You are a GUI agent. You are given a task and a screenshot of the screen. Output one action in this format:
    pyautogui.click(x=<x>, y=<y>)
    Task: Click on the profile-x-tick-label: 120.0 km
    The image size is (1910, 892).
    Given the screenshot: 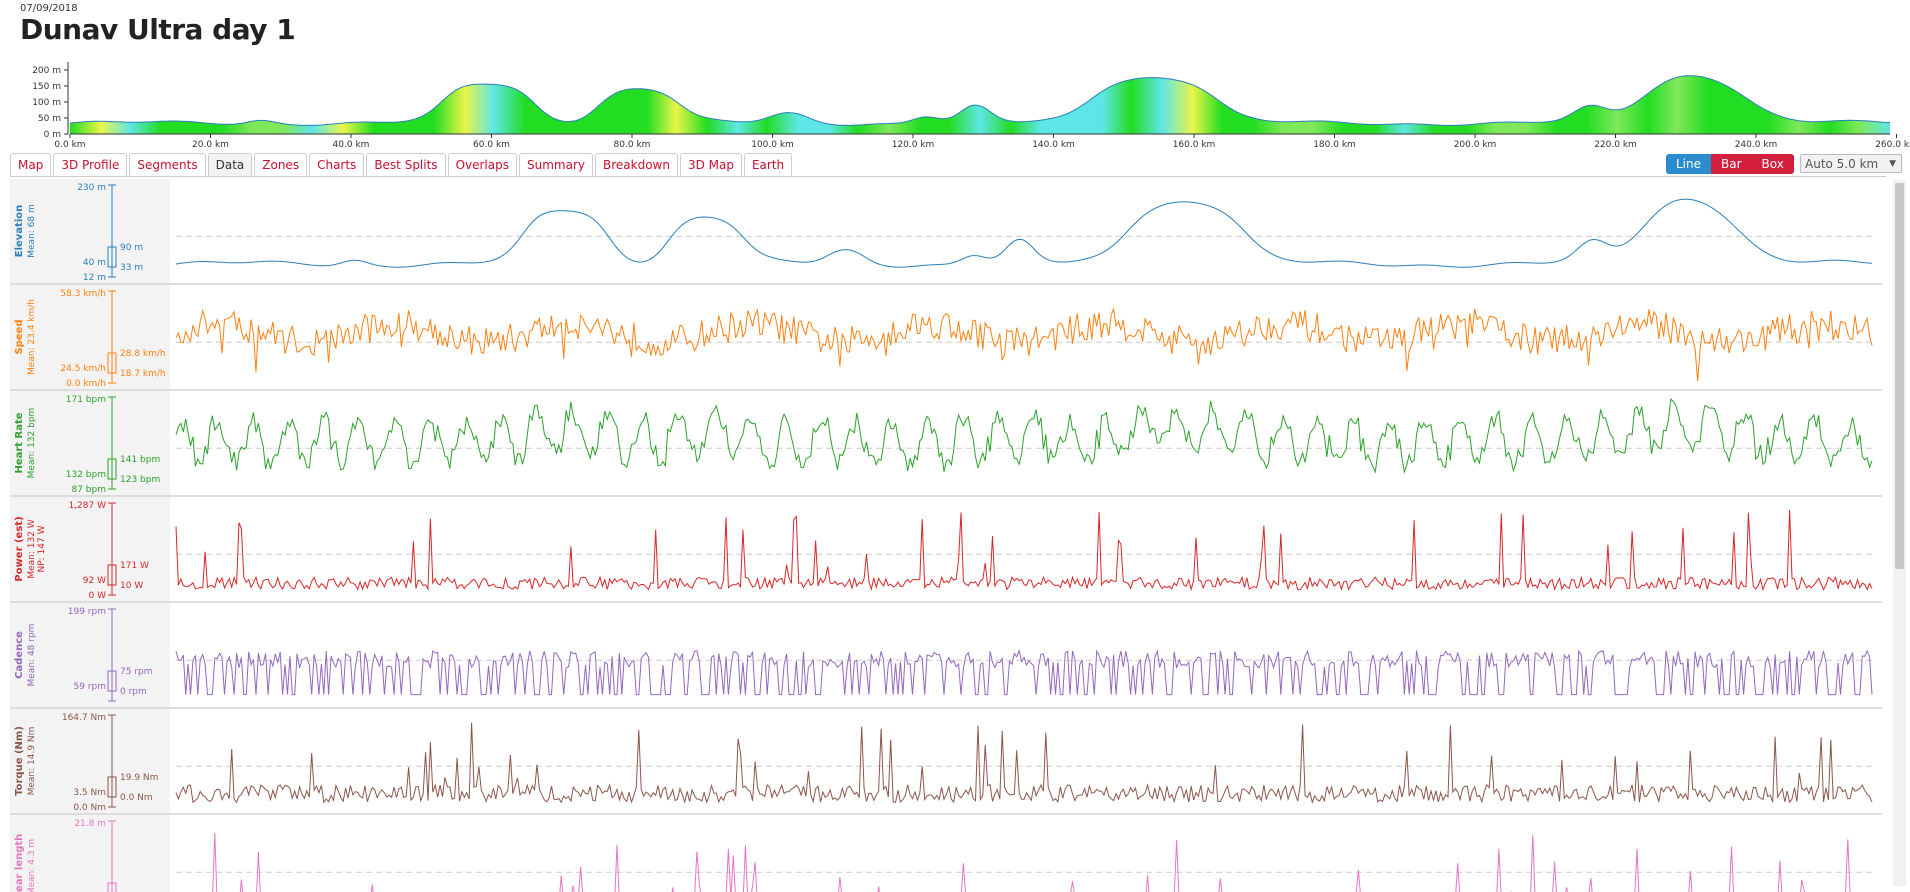 What is the action you would take?
    pyautogui.click(x=913, y=145)
    